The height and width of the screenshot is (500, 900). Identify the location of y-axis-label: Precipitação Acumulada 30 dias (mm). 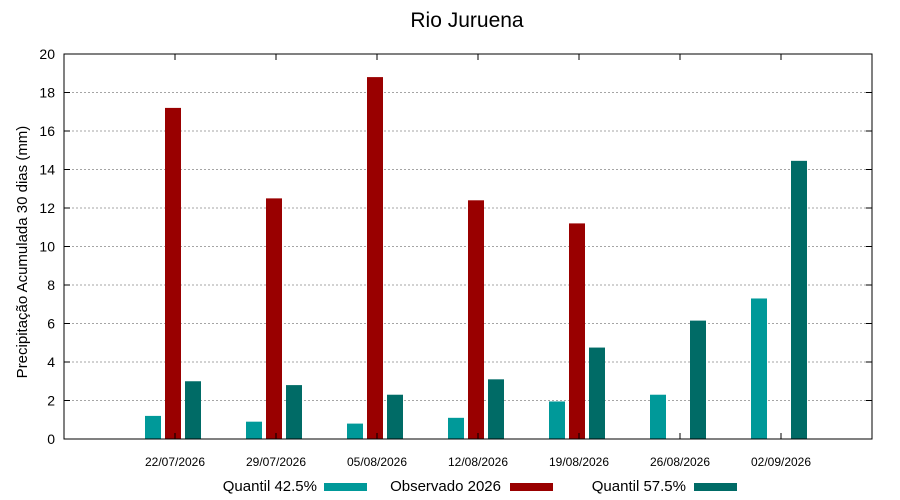
(22, 252).